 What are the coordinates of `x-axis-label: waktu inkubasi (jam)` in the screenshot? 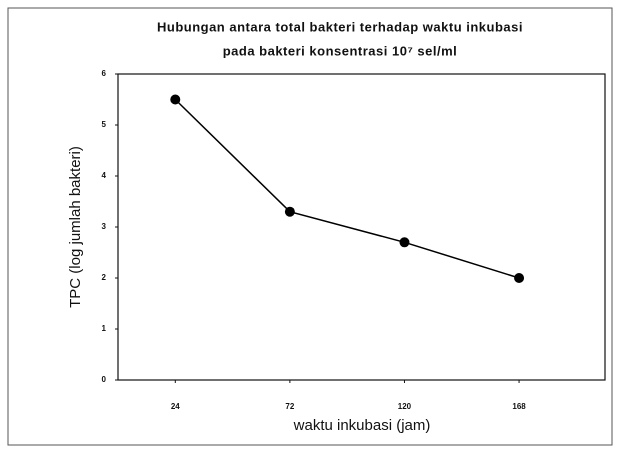 It's located at (362, 425).